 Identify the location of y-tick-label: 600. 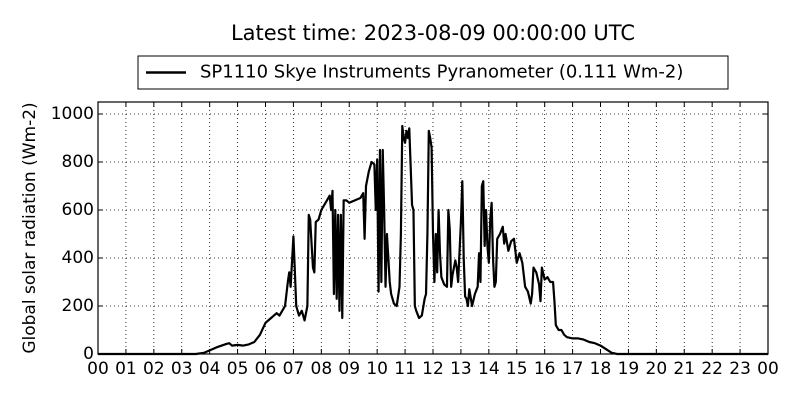
(78, 210).